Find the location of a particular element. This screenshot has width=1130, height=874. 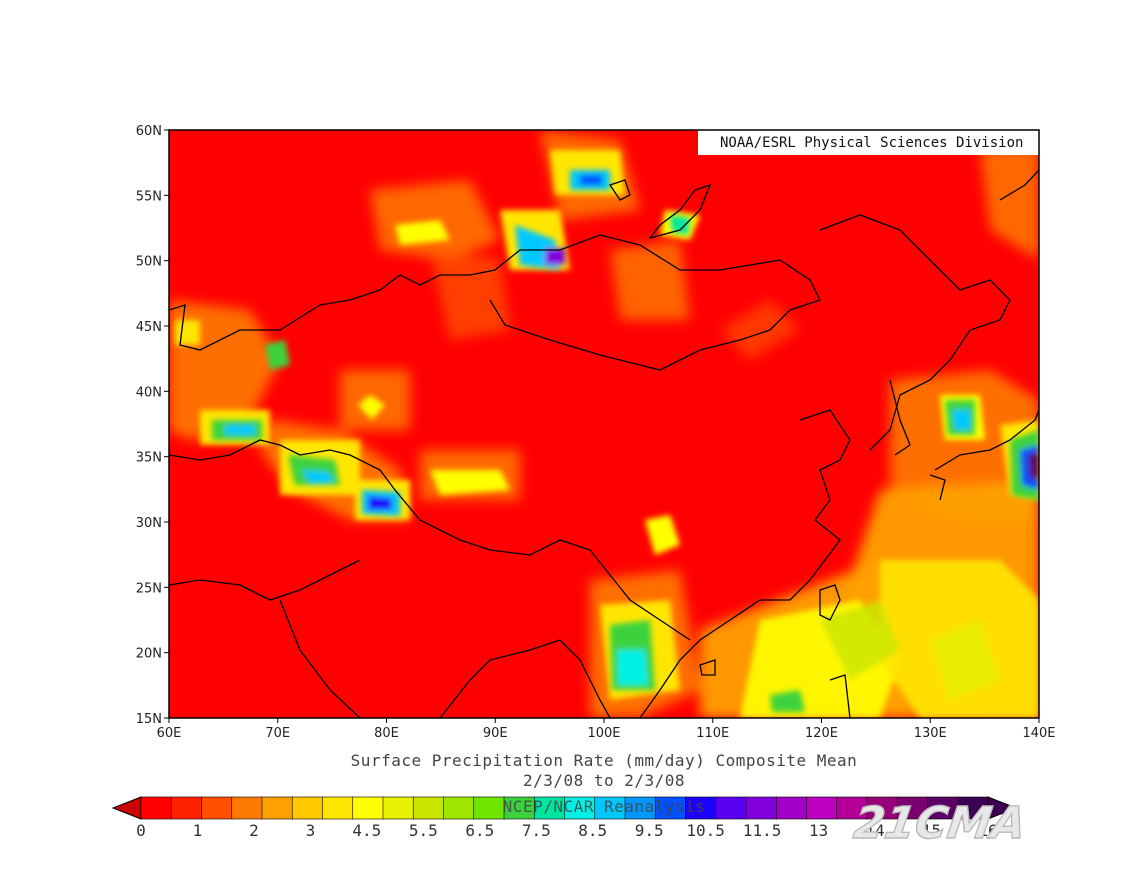

lat-tick-label: 40N is located at coordinates (149, 392).